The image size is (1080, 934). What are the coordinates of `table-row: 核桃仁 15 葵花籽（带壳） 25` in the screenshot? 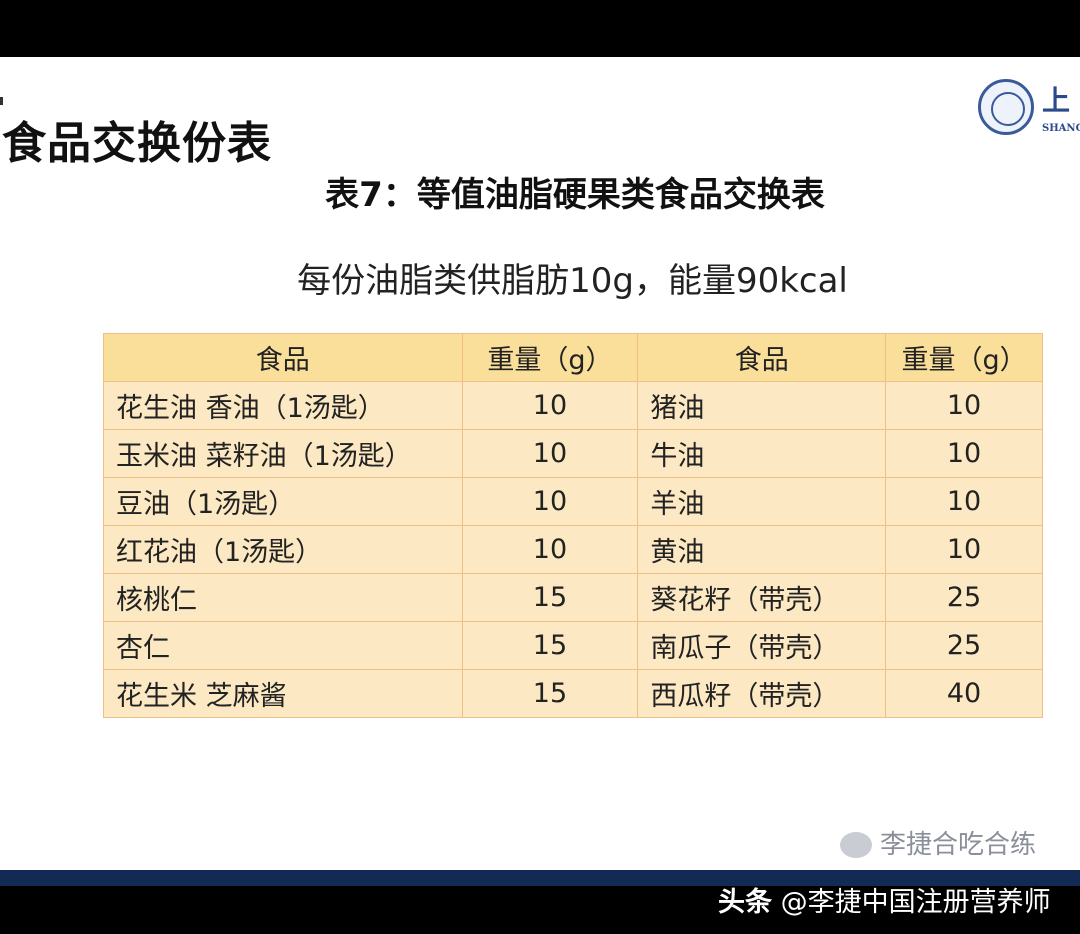 It's located at (573, 597).